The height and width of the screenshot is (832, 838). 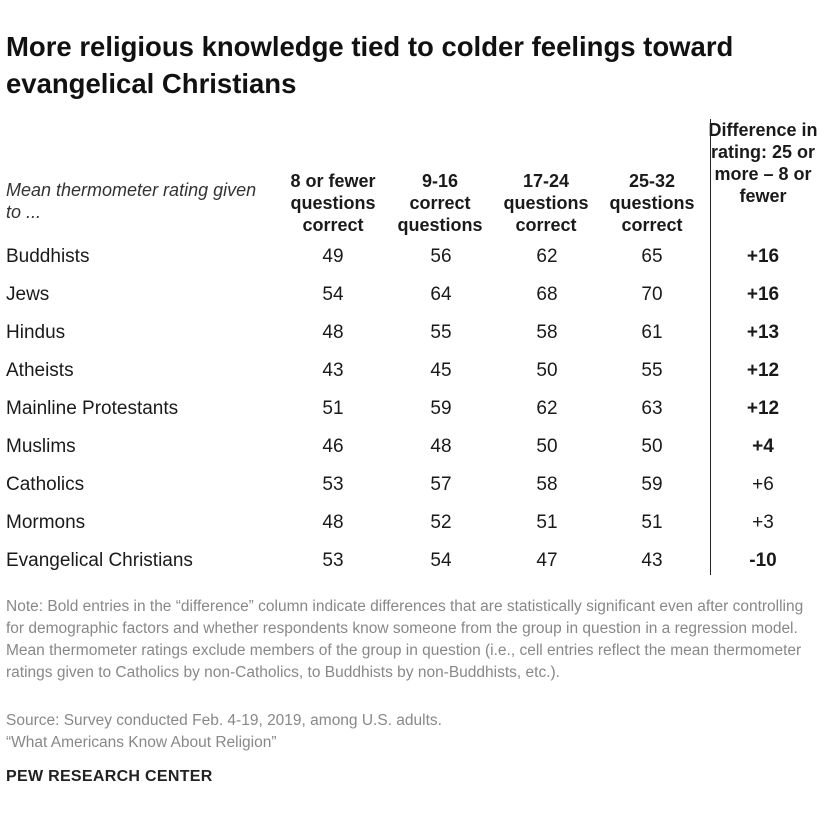 What do you see at coordinates (40, 370) in the screenshot?
I see `row-label: Atheists` at bounding box center [40, 370].